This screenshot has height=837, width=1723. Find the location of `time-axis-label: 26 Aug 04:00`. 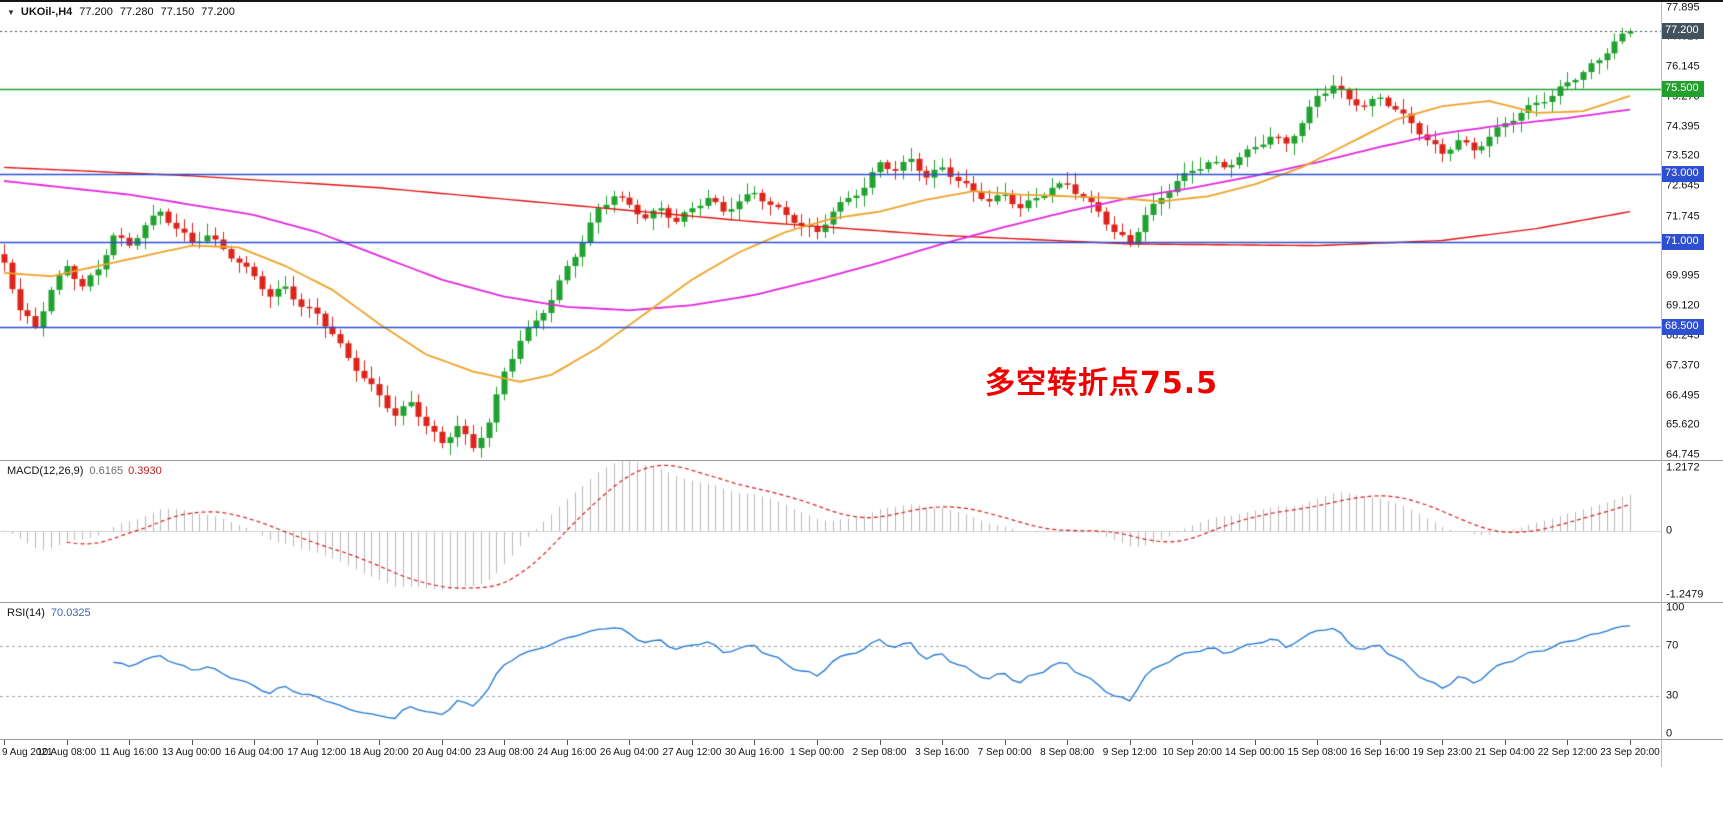

time-axis-label: 26 Aug 04:00 is located at coordinates (629, 752).